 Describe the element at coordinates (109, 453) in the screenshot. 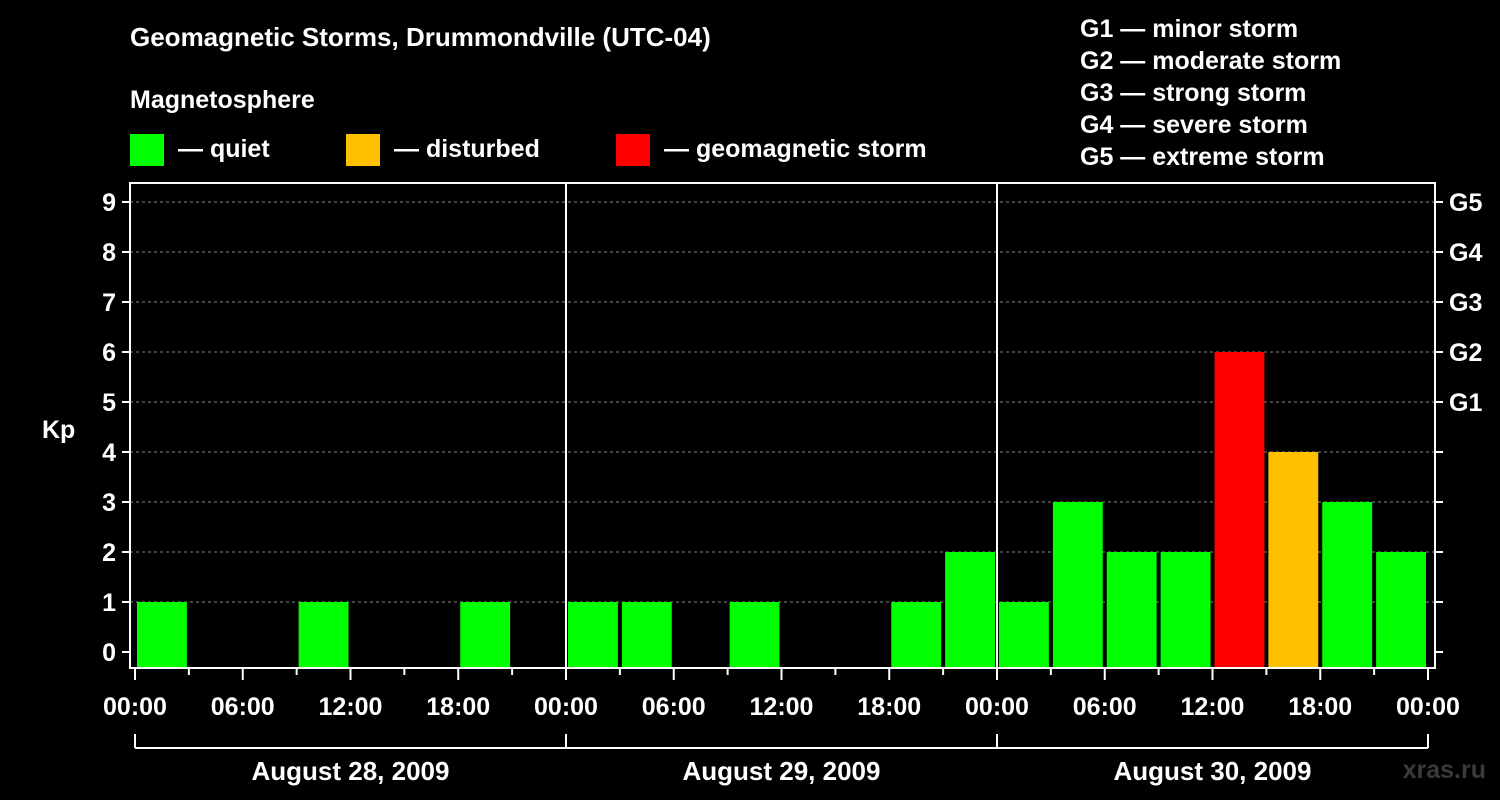

I see `y-tick-label: 4` at that location.